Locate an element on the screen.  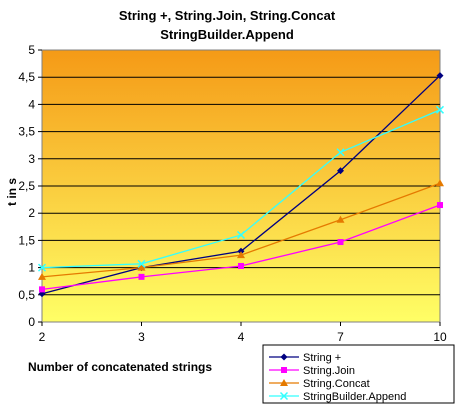
y-tick-label: 2,5 is located at coordinates (26, 186).